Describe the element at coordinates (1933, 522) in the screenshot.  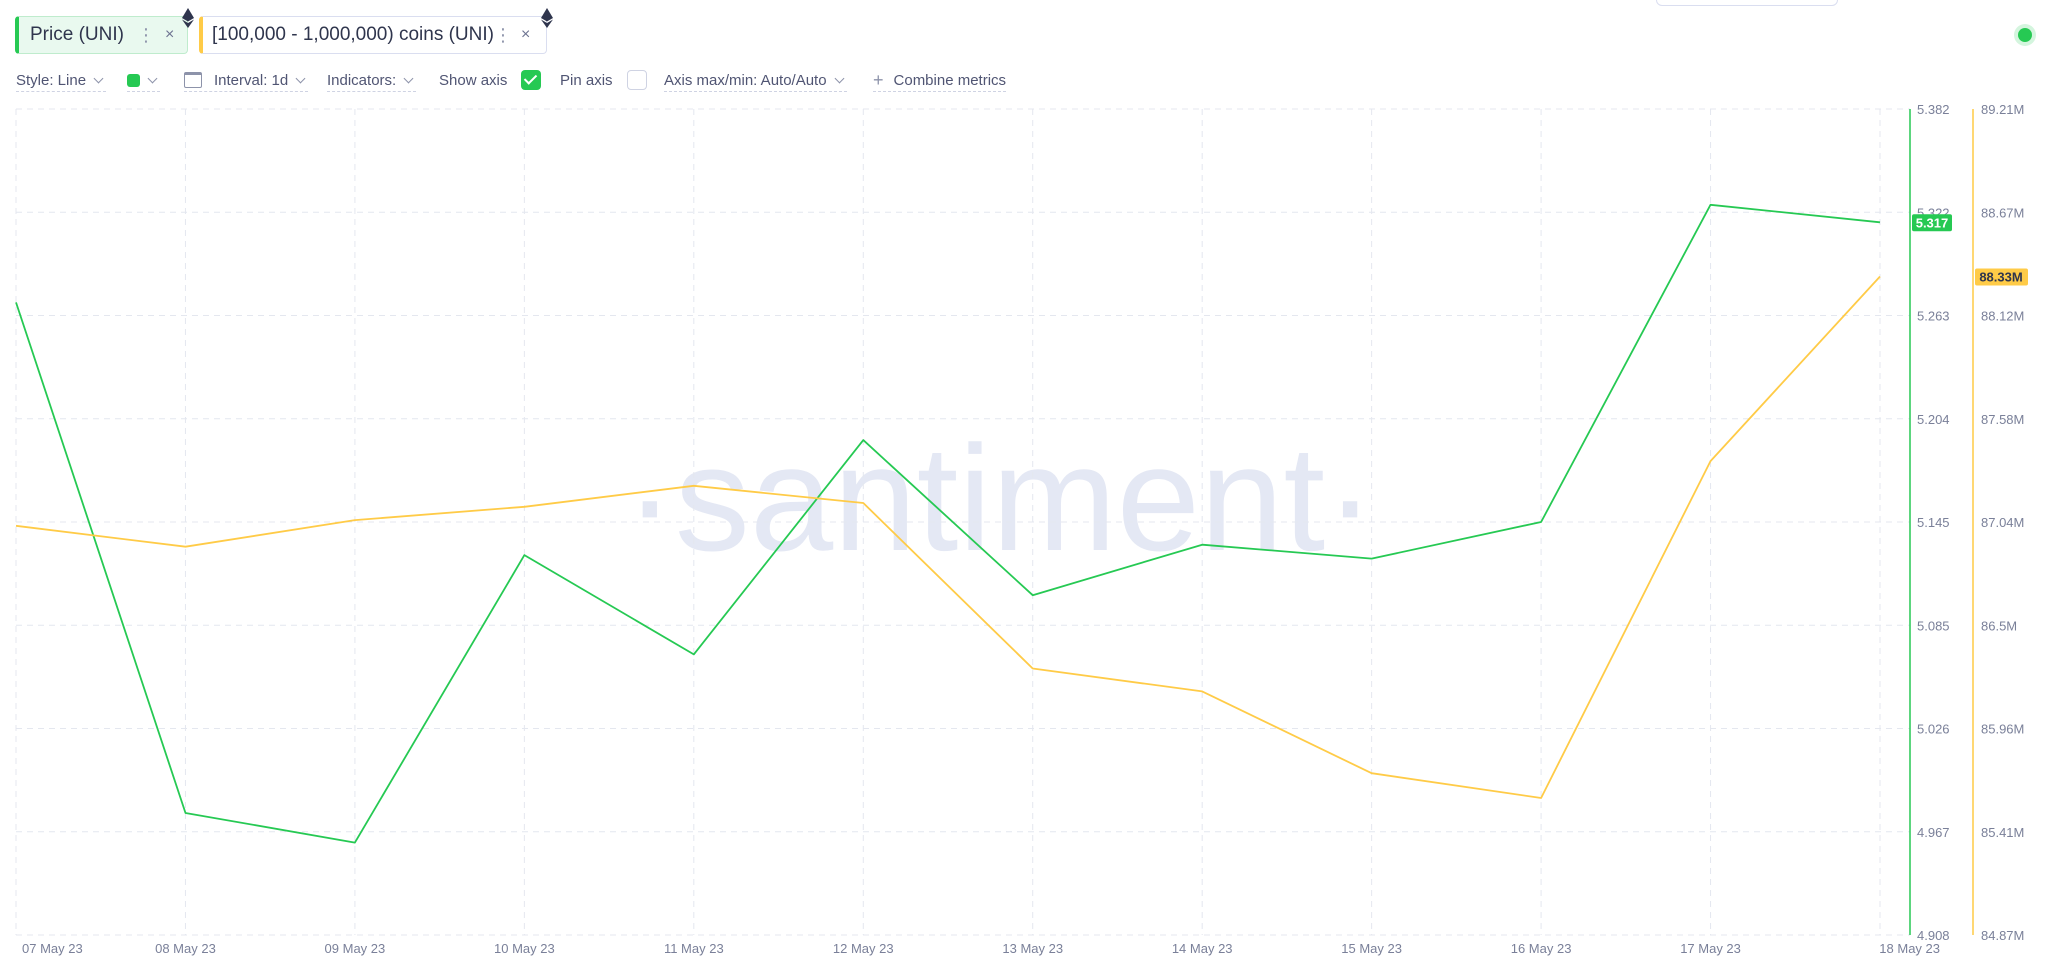
I see `y-axis-tick-label-left: 5.145` at that location.